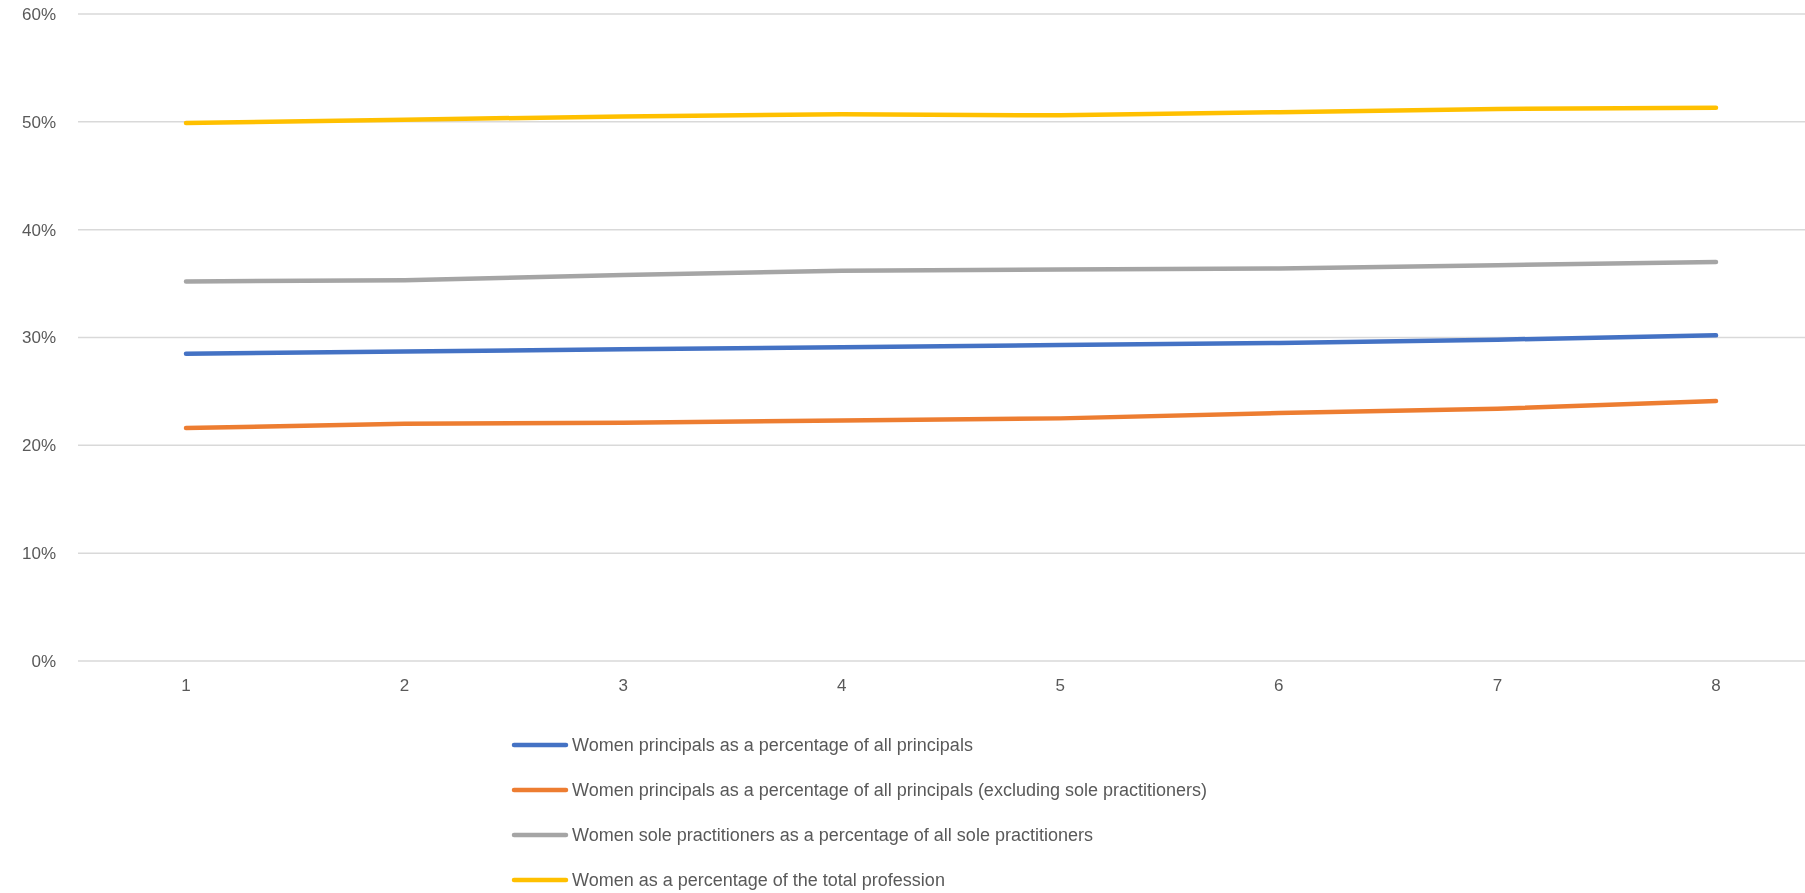 Image resolution: width=1805 pixels, height=893 pixels. What do you see at coordinates (43, 661) in the screenshot?
I see `y-tick-label: 0%` at bounding box center [43, 661].